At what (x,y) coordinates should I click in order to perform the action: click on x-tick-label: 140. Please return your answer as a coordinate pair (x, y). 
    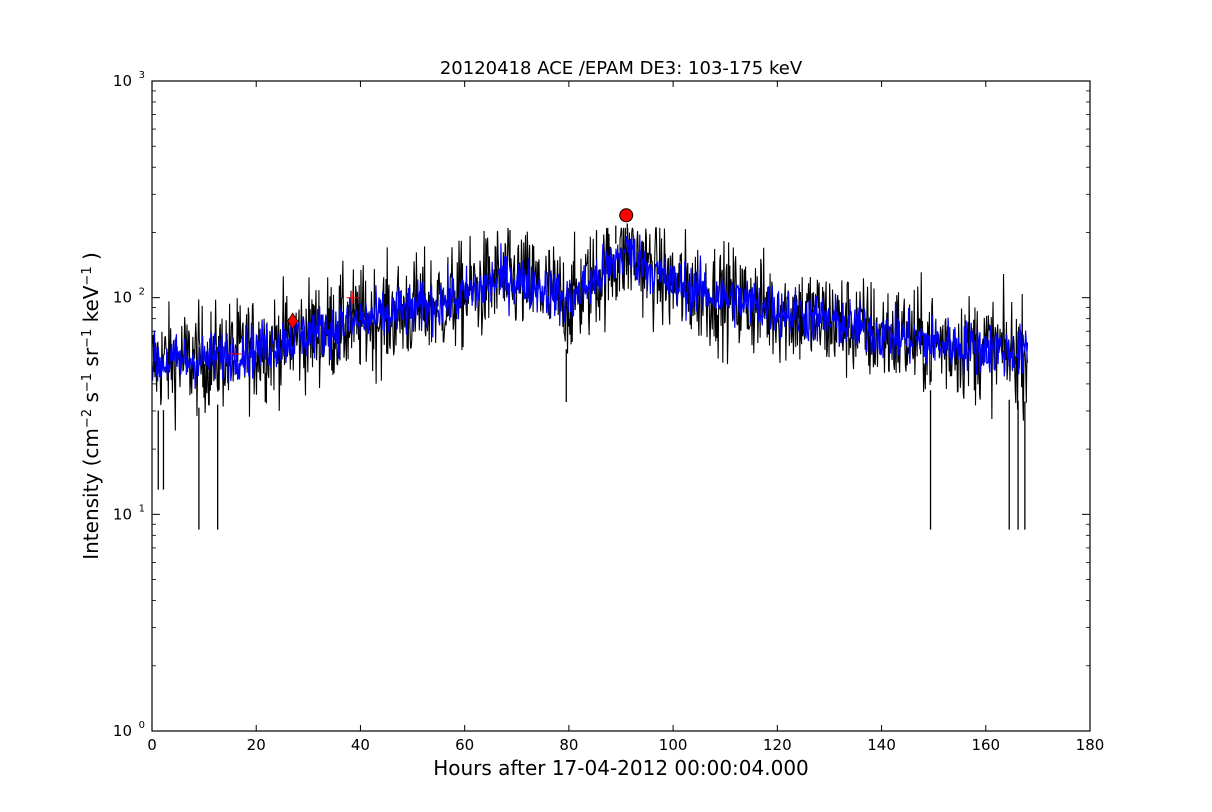
    Looking at the image, I should click on (881, 745).